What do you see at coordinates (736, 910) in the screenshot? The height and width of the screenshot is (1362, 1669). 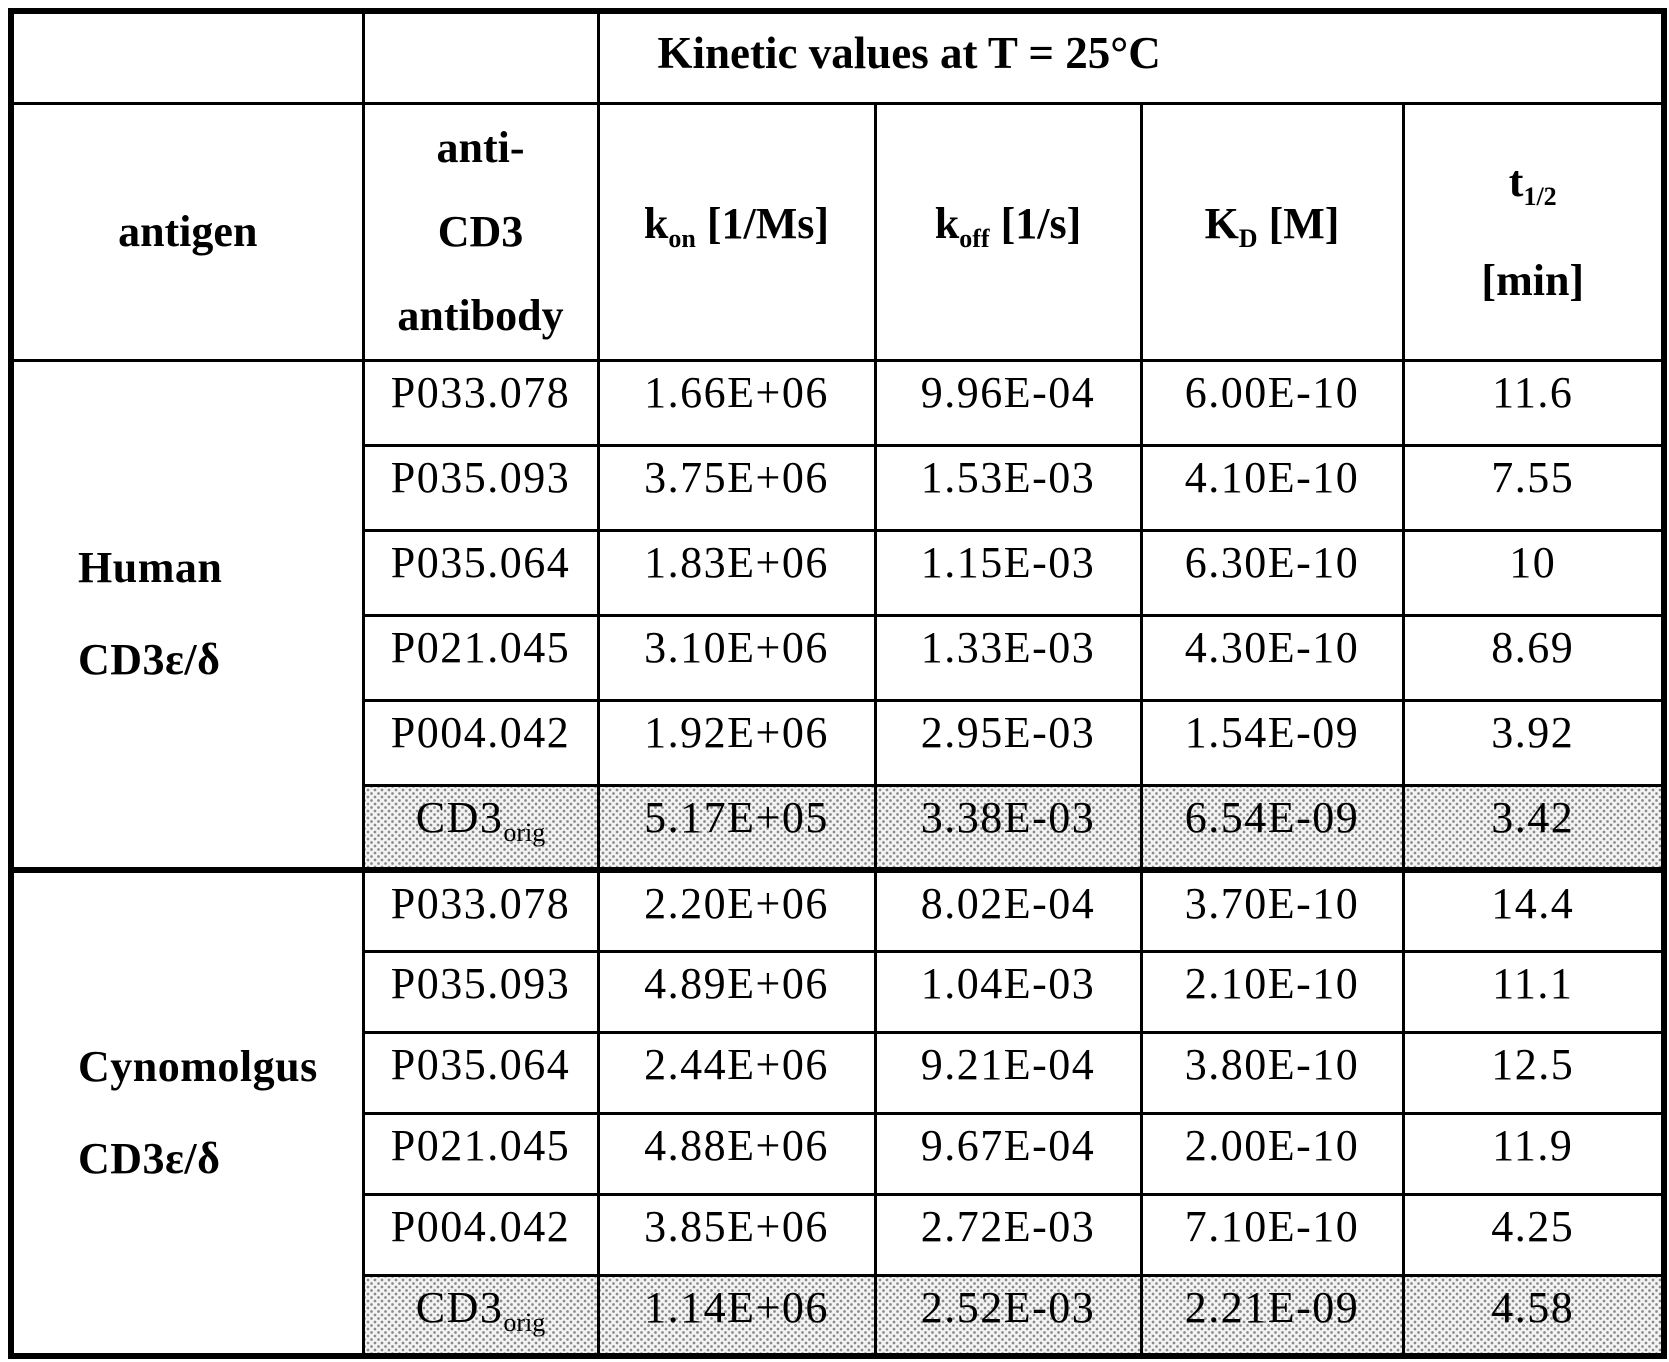 I see `cell-kon: 2.20E+06` at bounding box center [736, 910].